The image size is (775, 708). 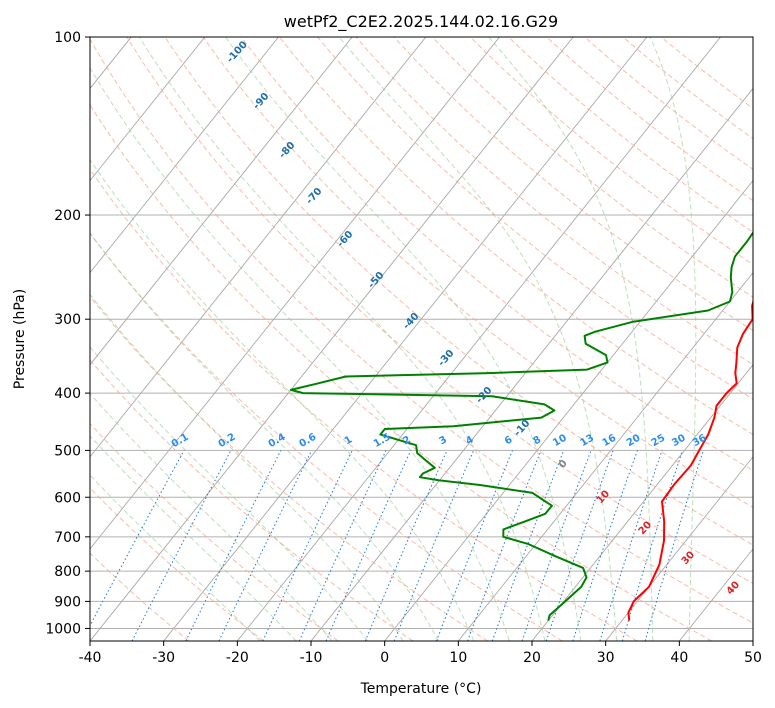 I want to click on x-tick-label: 30, so click(x=606, y=658).